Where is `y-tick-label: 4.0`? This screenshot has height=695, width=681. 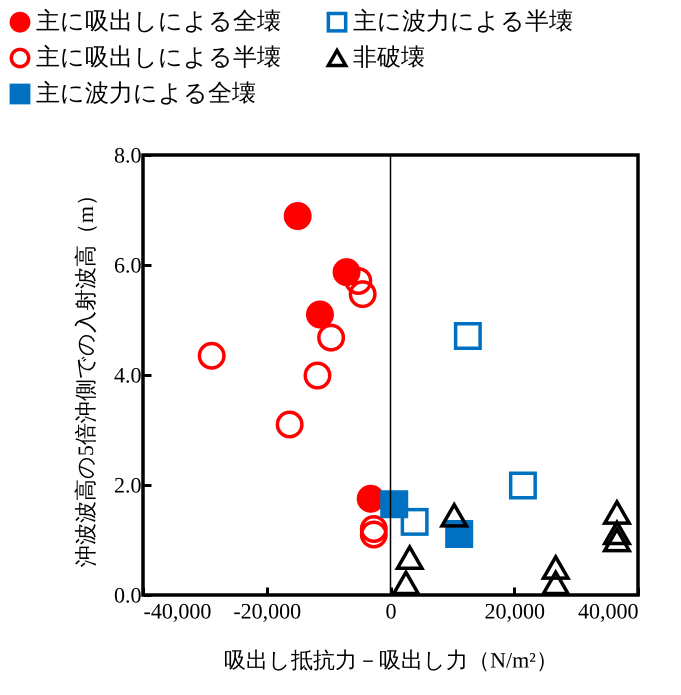
y-tick-label: 4.0 is located at coordinates (128, 375).